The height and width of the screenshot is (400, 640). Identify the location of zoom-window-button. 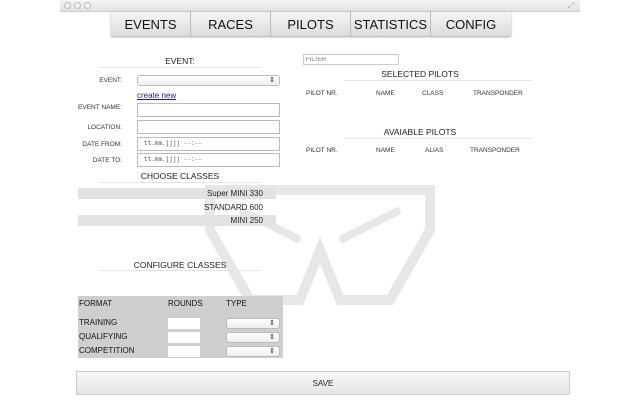
(87, 5).